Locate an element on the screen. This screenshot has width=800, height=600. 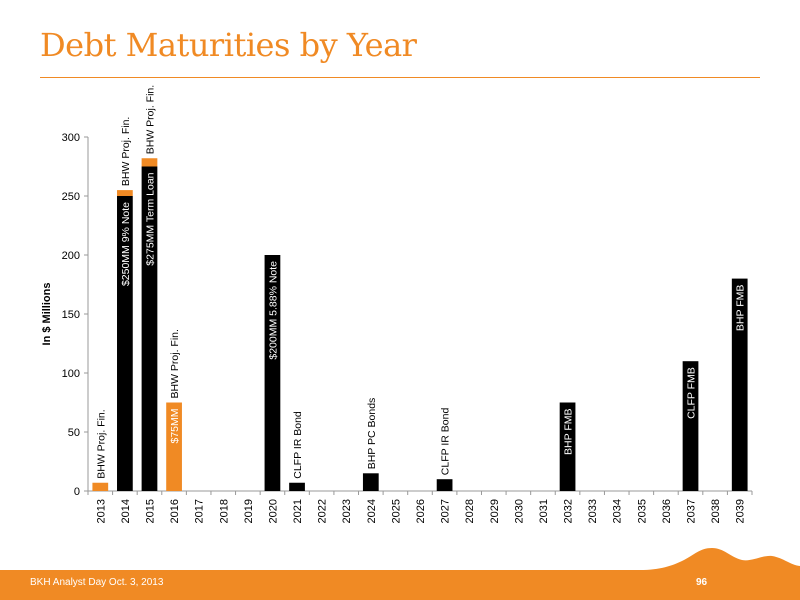
y-tick-label: 50 is located at coordinates (74, 433).